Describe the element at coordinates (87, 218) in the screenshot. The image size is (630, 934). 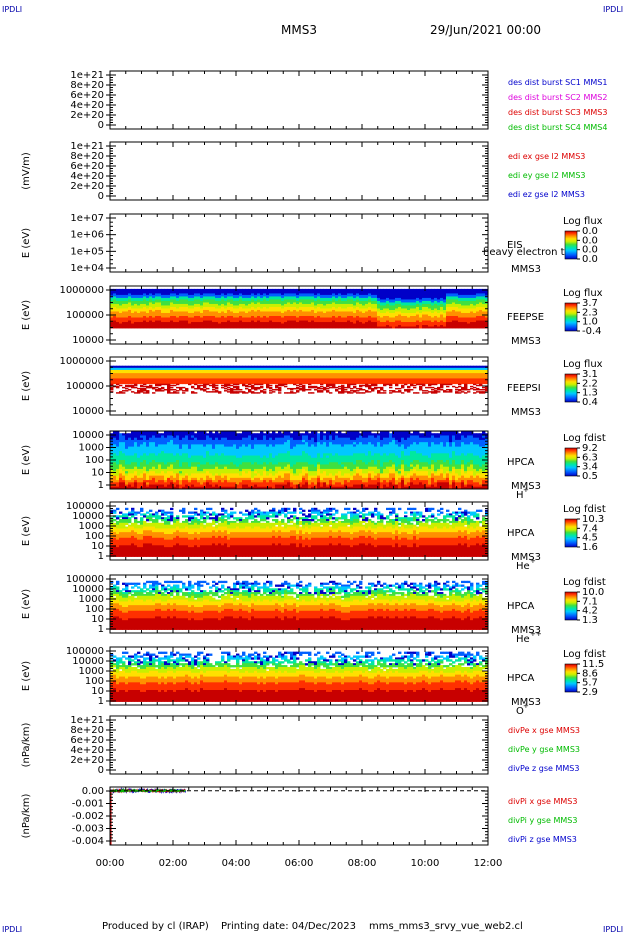
I see `y-tick-label: 1e+07` at that location.